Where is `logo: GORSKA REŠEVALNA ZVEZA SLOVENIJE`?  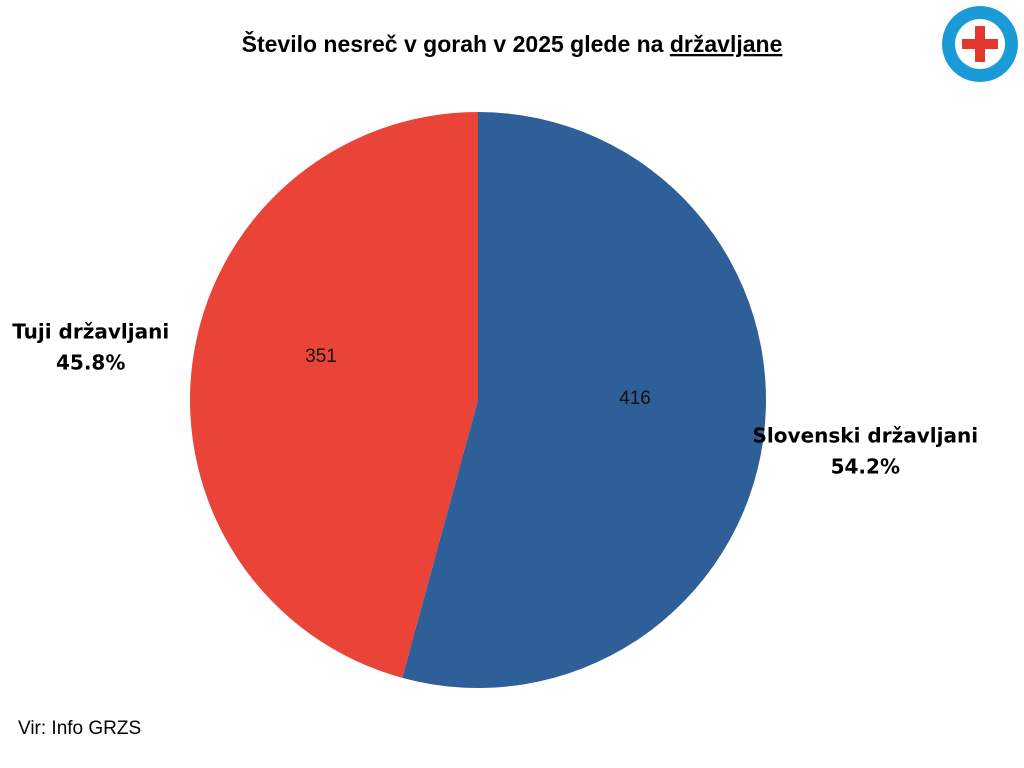 logo: GORSKA REŠEVALNA ZVEZA SLOVENIJE is located at coordinates (979, 41).